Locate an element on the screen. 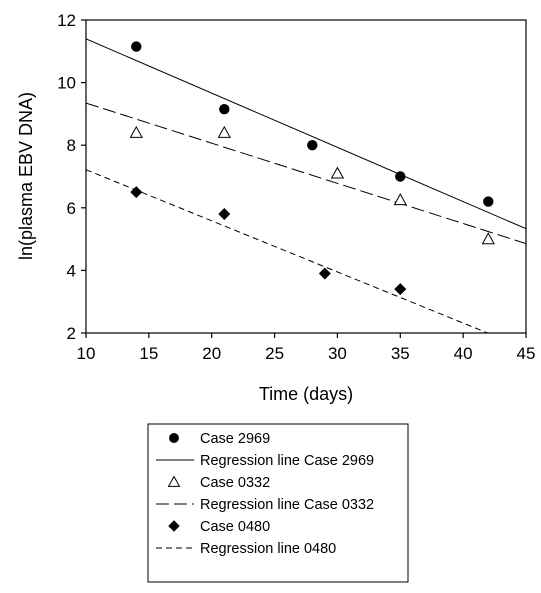 This screenshot has height=593, width=541. y-tick-label: 10 is located at coordinates (66, 83).